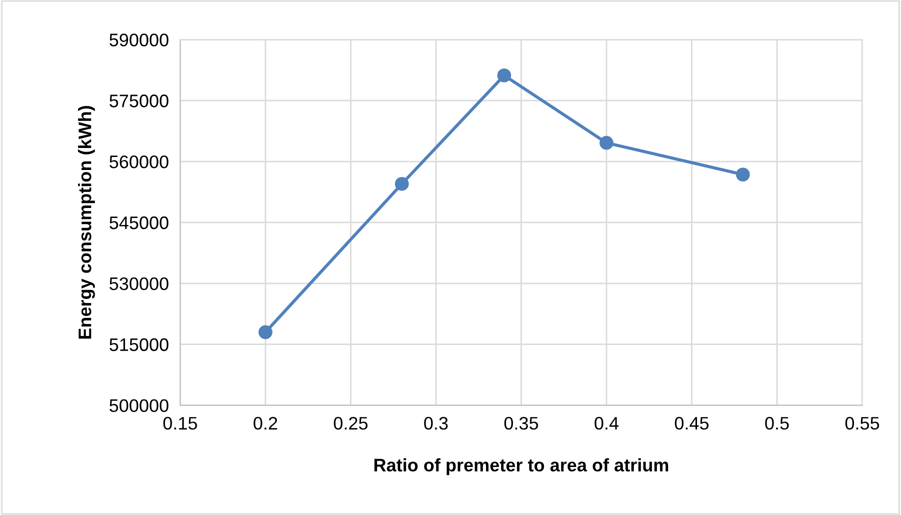 The width and height of the screenshot is (901, 515). What do you see at coordinates (351, 423) in the screenshot?
I see `x-tick-label: 0.25` at bounding box center [351, 423].